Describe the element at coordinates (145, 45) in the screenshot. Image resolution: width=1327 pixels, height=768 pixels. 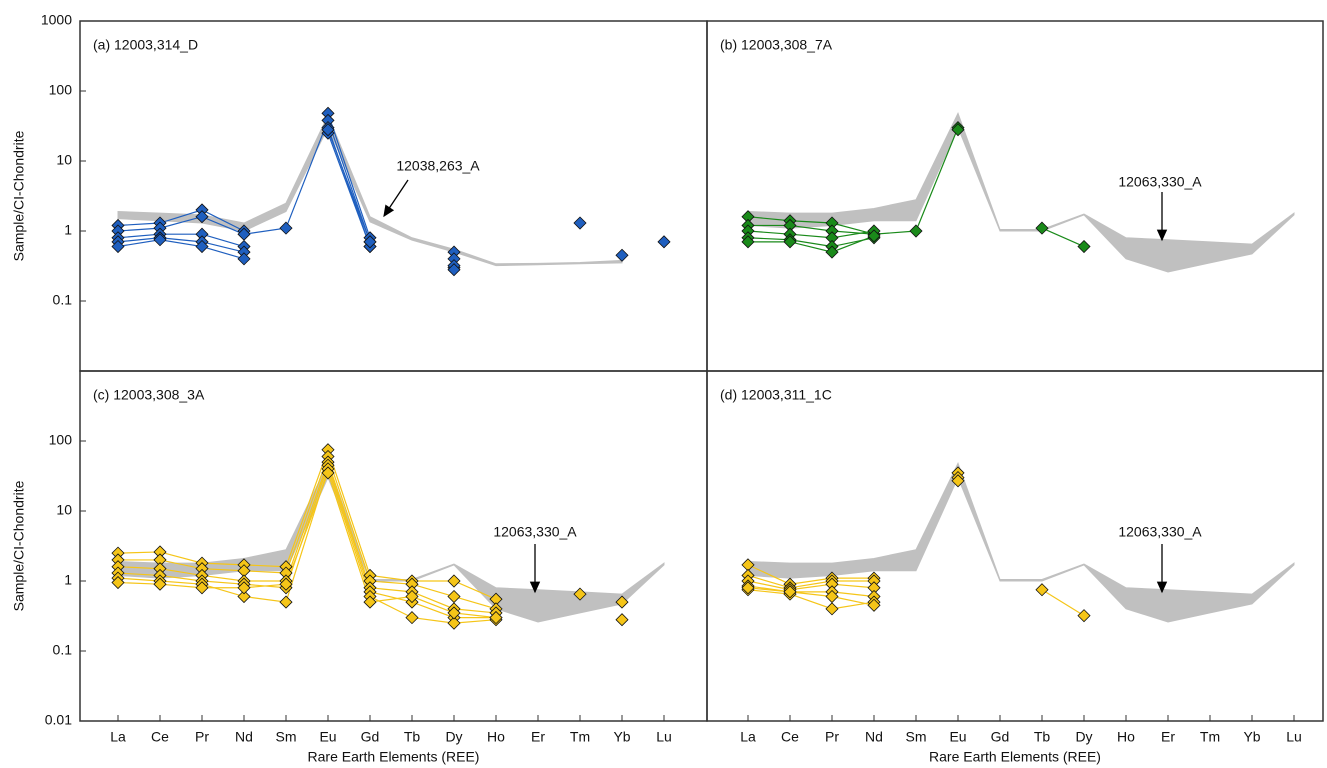
I see `panel-title: (a) 12003,314_D` at that location.